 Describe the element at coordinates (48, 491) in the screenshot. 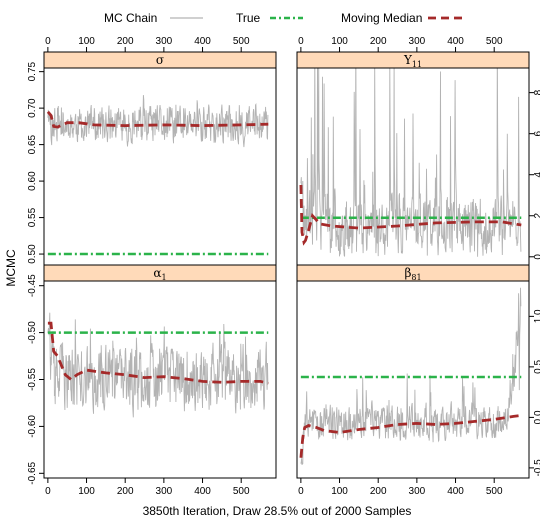

I see `x-tick-label-bottom-left: 0` at that location.